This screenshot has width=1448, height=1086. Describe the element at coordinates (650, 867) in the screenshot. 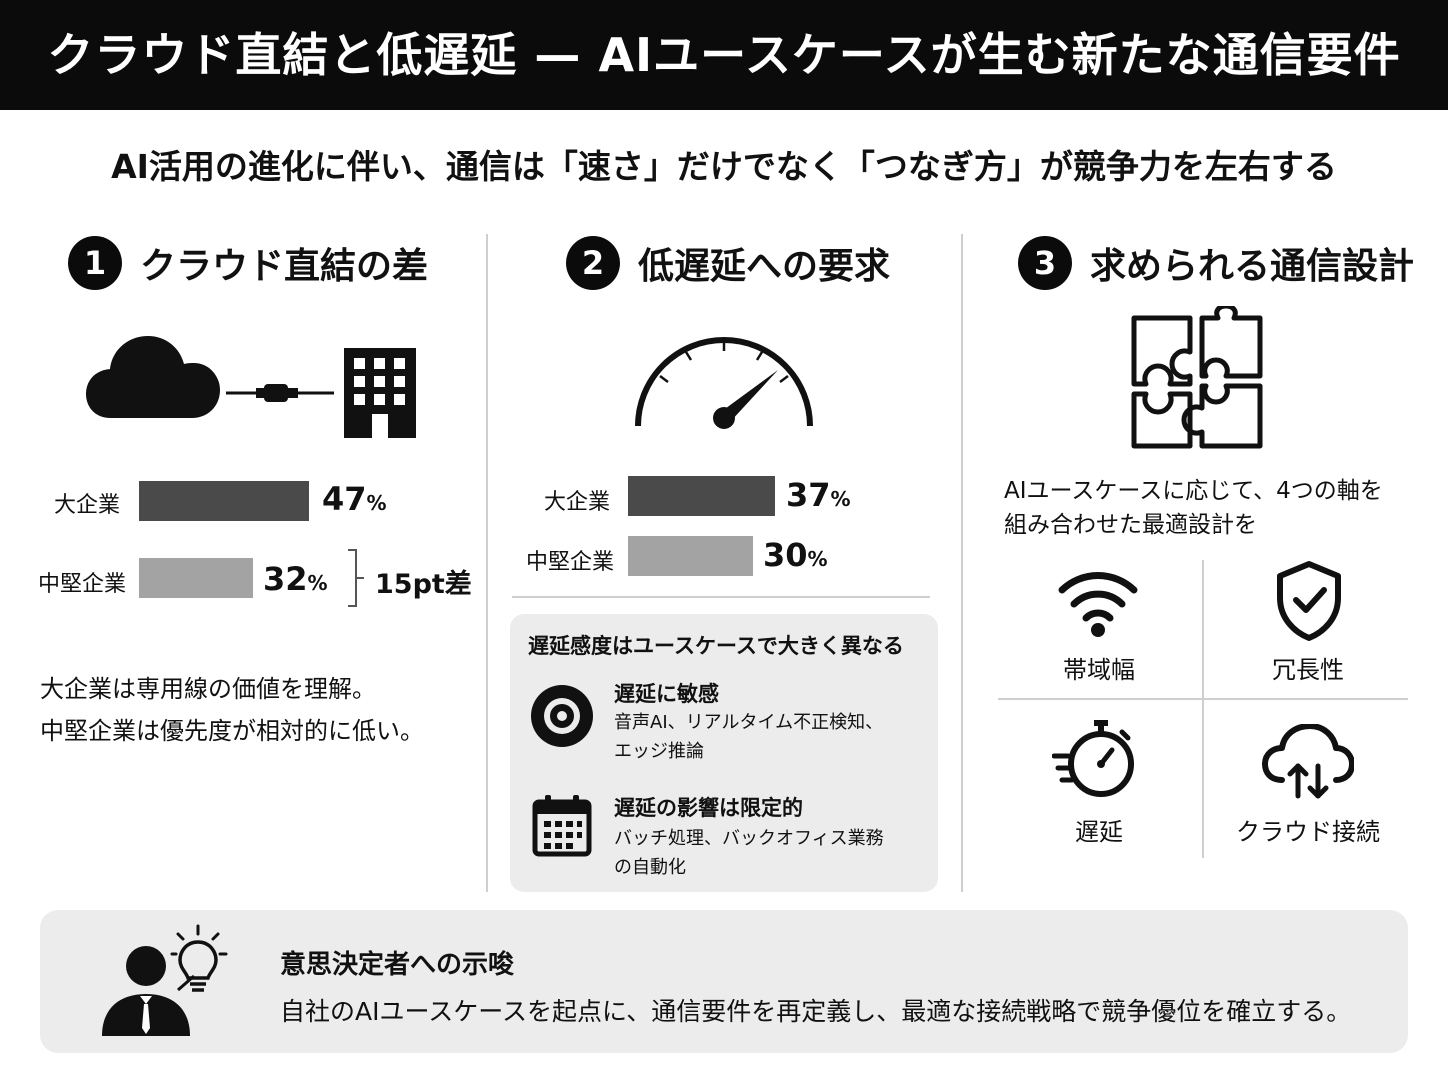

I see `item-desc-limited-2: の自動化` at that location.